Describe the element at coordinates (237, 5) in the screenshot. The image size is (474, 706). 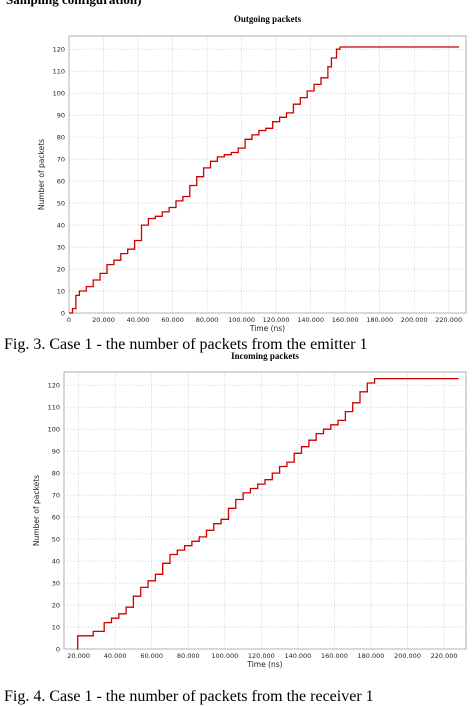
I see `header-fragment: Sampling configuration)` at that location.